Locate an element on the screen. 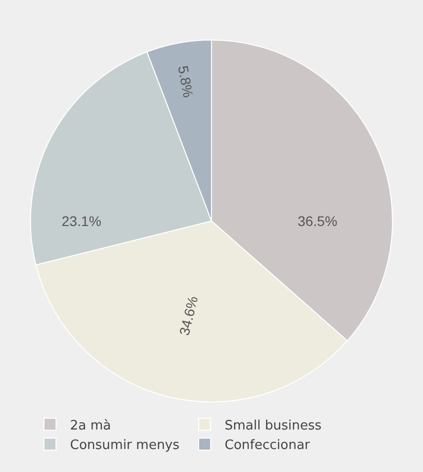 This screenshot has height=472, width=423. legend-label: Confeccionar is located at coordinates (267, 446).